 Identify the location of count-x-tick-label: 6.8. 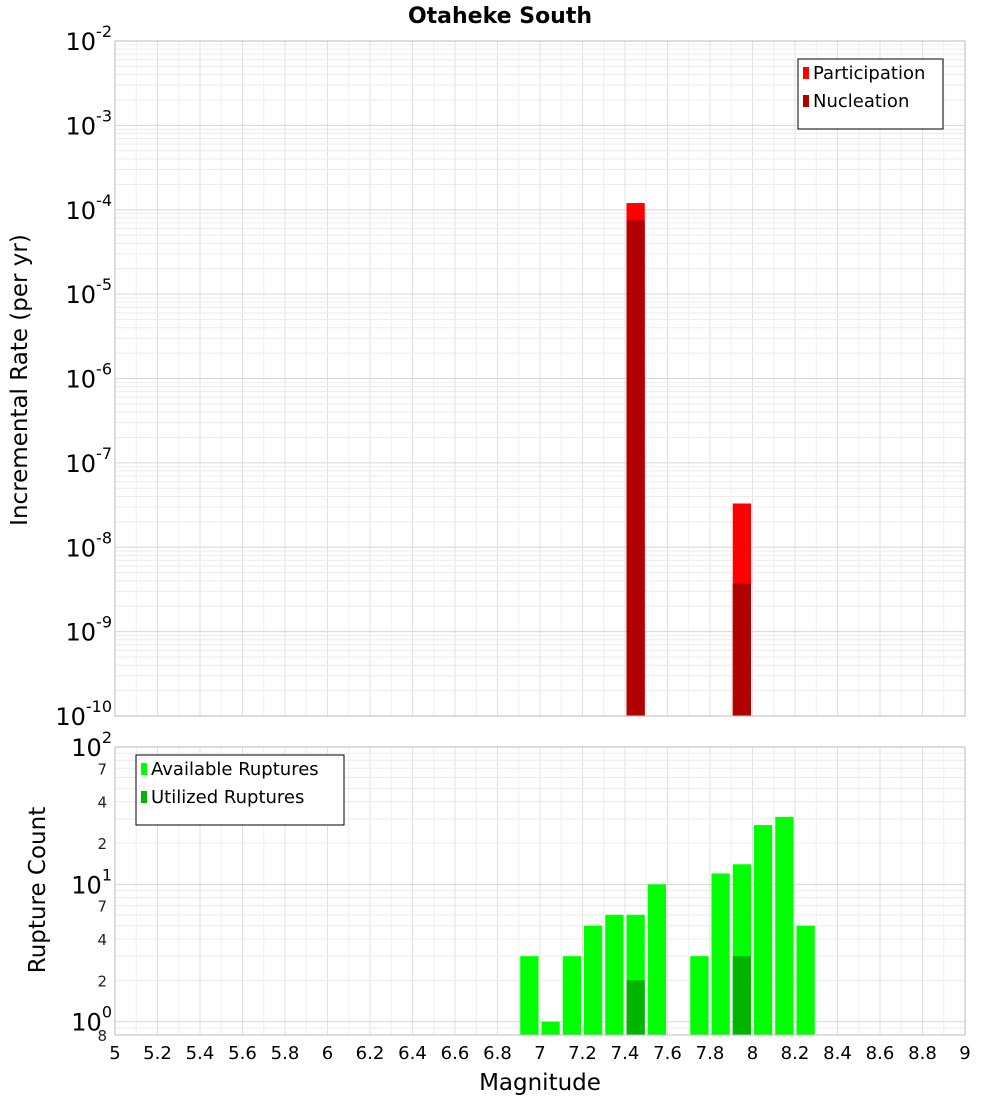
(497, 1053).